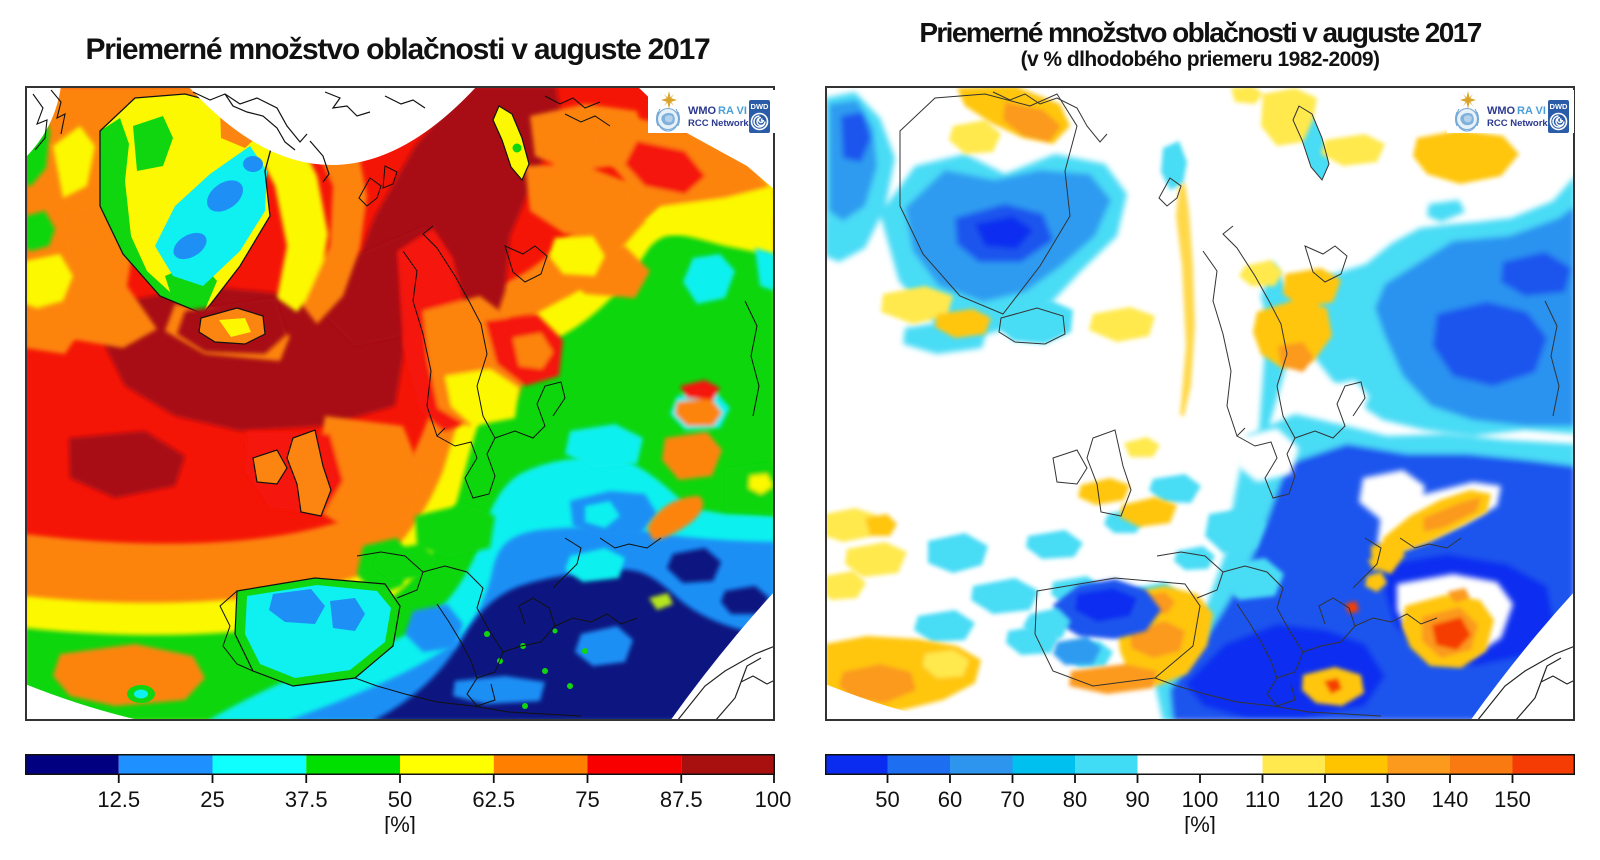  Describe the element at coordinates (1262, 799) in the screenshot. I see `svg-text: 110` at that location.